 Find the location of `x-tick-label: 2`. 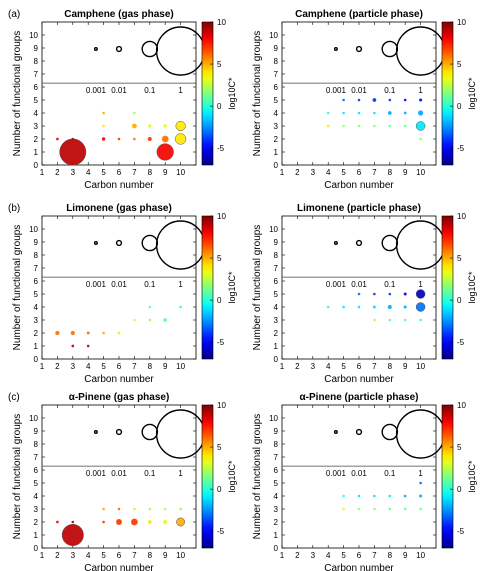

x-tick-label: 2 is located at coordinates (57, 555).